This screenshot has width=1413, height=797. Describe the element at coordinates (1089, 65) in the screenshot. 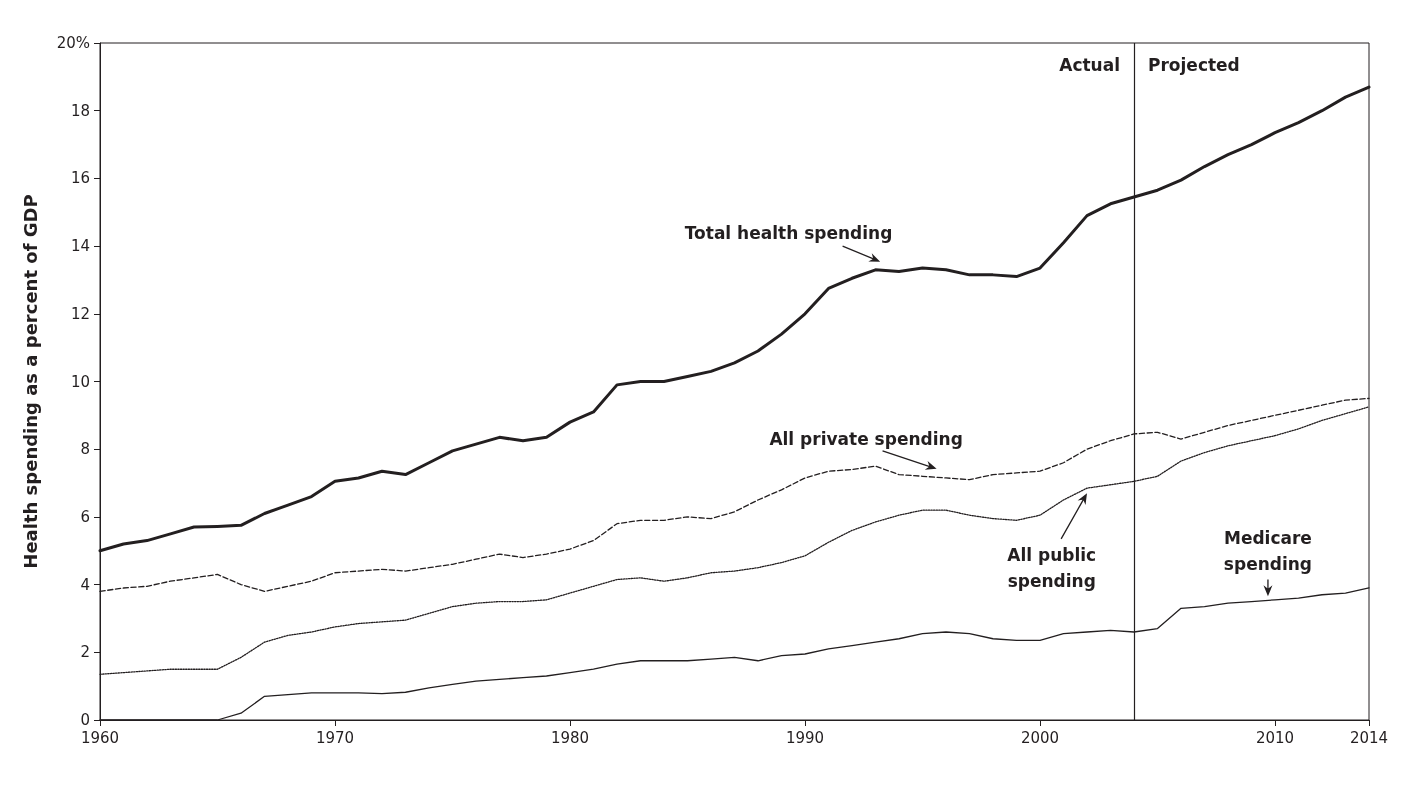

I see `annotation: Actual` at that location.